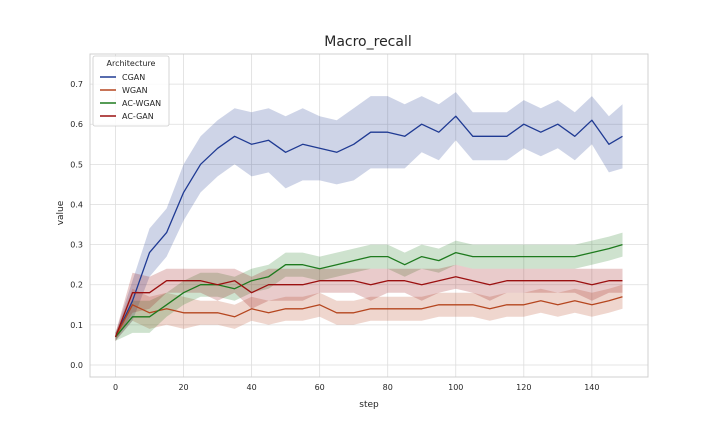 This screenshot has height=432, width=720. I want to click on y-tick-label: 0.0, so click(76, 365).